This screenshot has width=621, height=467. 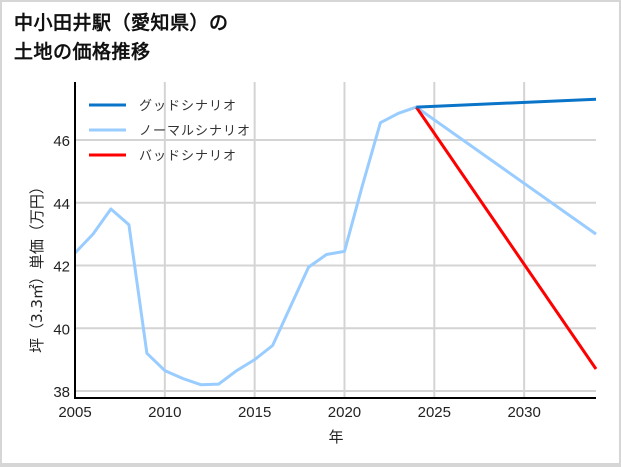 What do you see at coordinates (523, 412) in the screenshot?
I see `x-tick-label: 2030` at bounding box center [523, 412].